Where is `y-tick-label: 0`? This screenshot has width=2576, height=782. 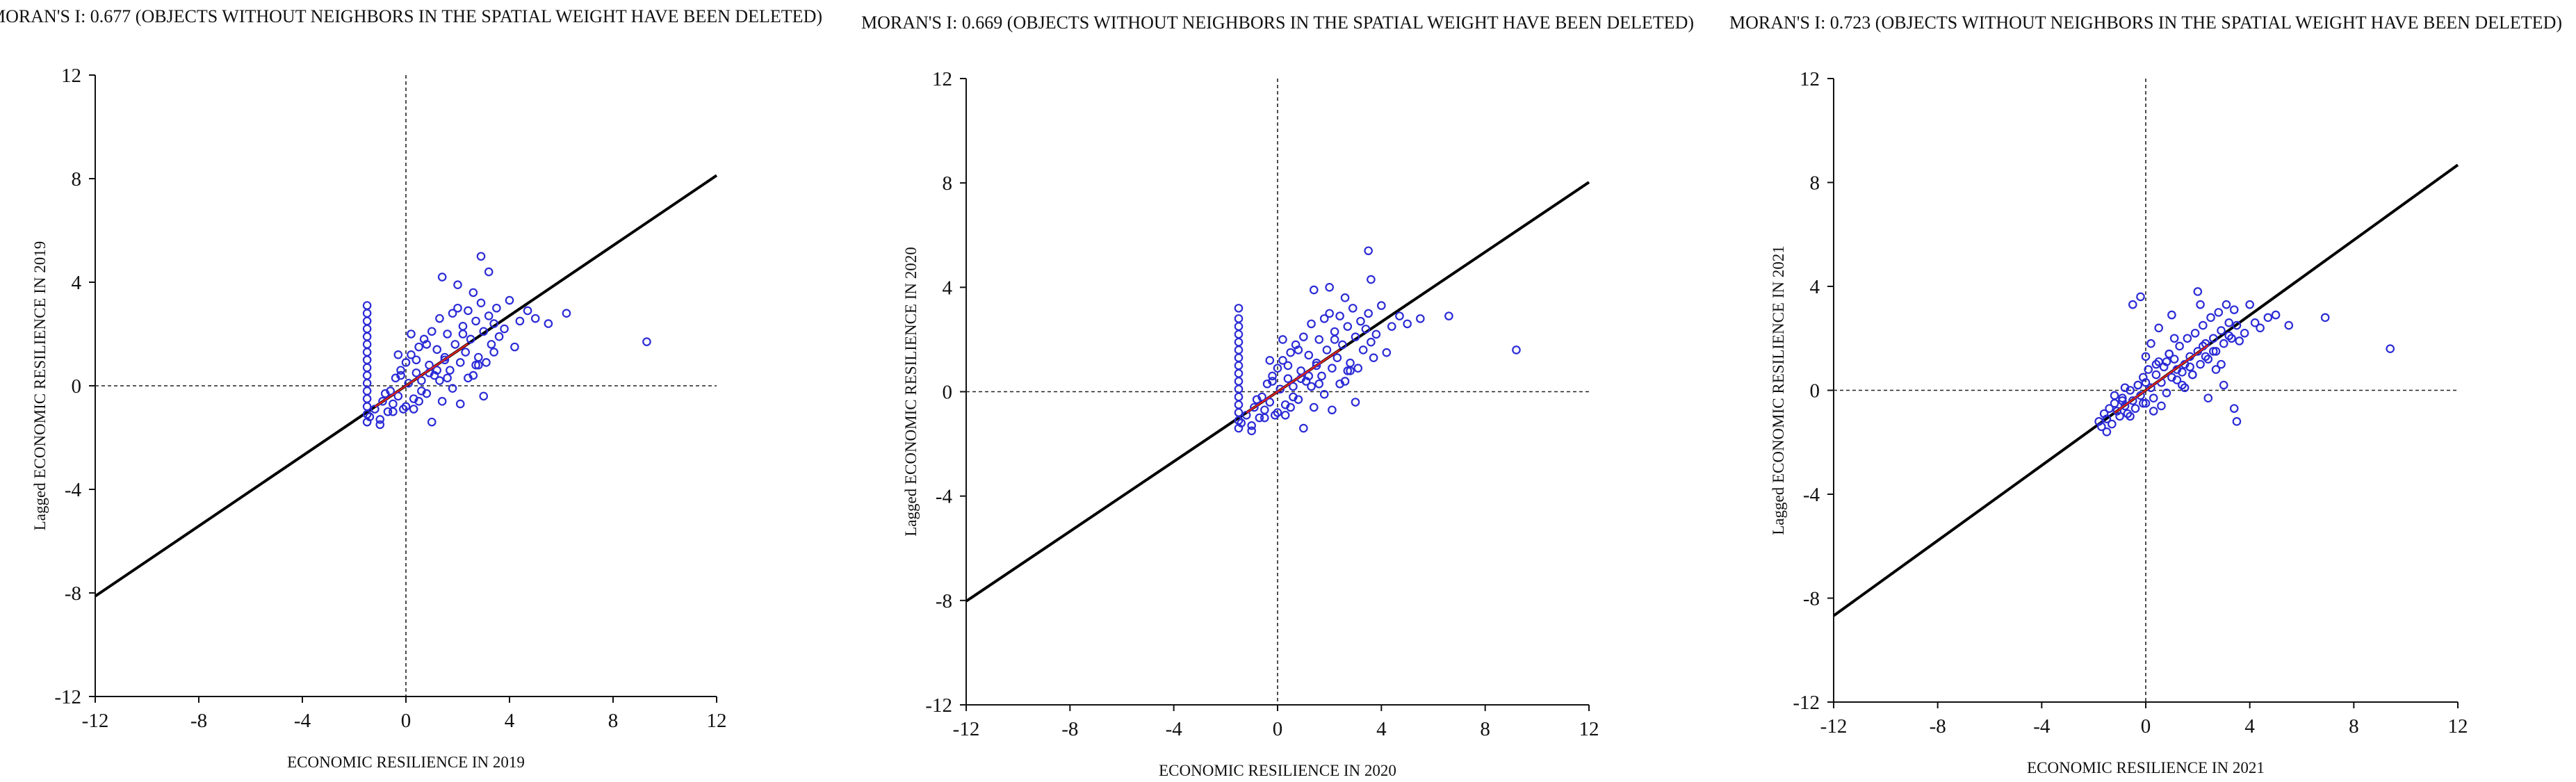 y-tick-label: 0 is located at coordinates (77, 386).